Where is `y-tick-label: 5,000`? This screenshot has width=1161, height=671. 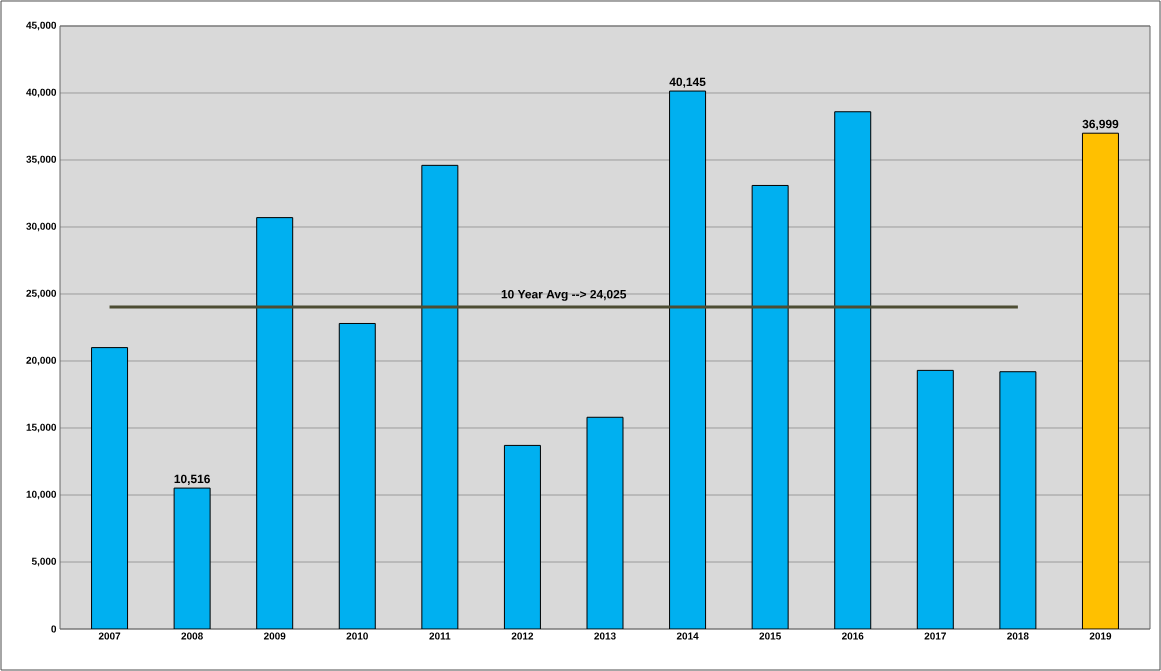
y-tick-label: 5,000 is located at coordinates (44, 562).